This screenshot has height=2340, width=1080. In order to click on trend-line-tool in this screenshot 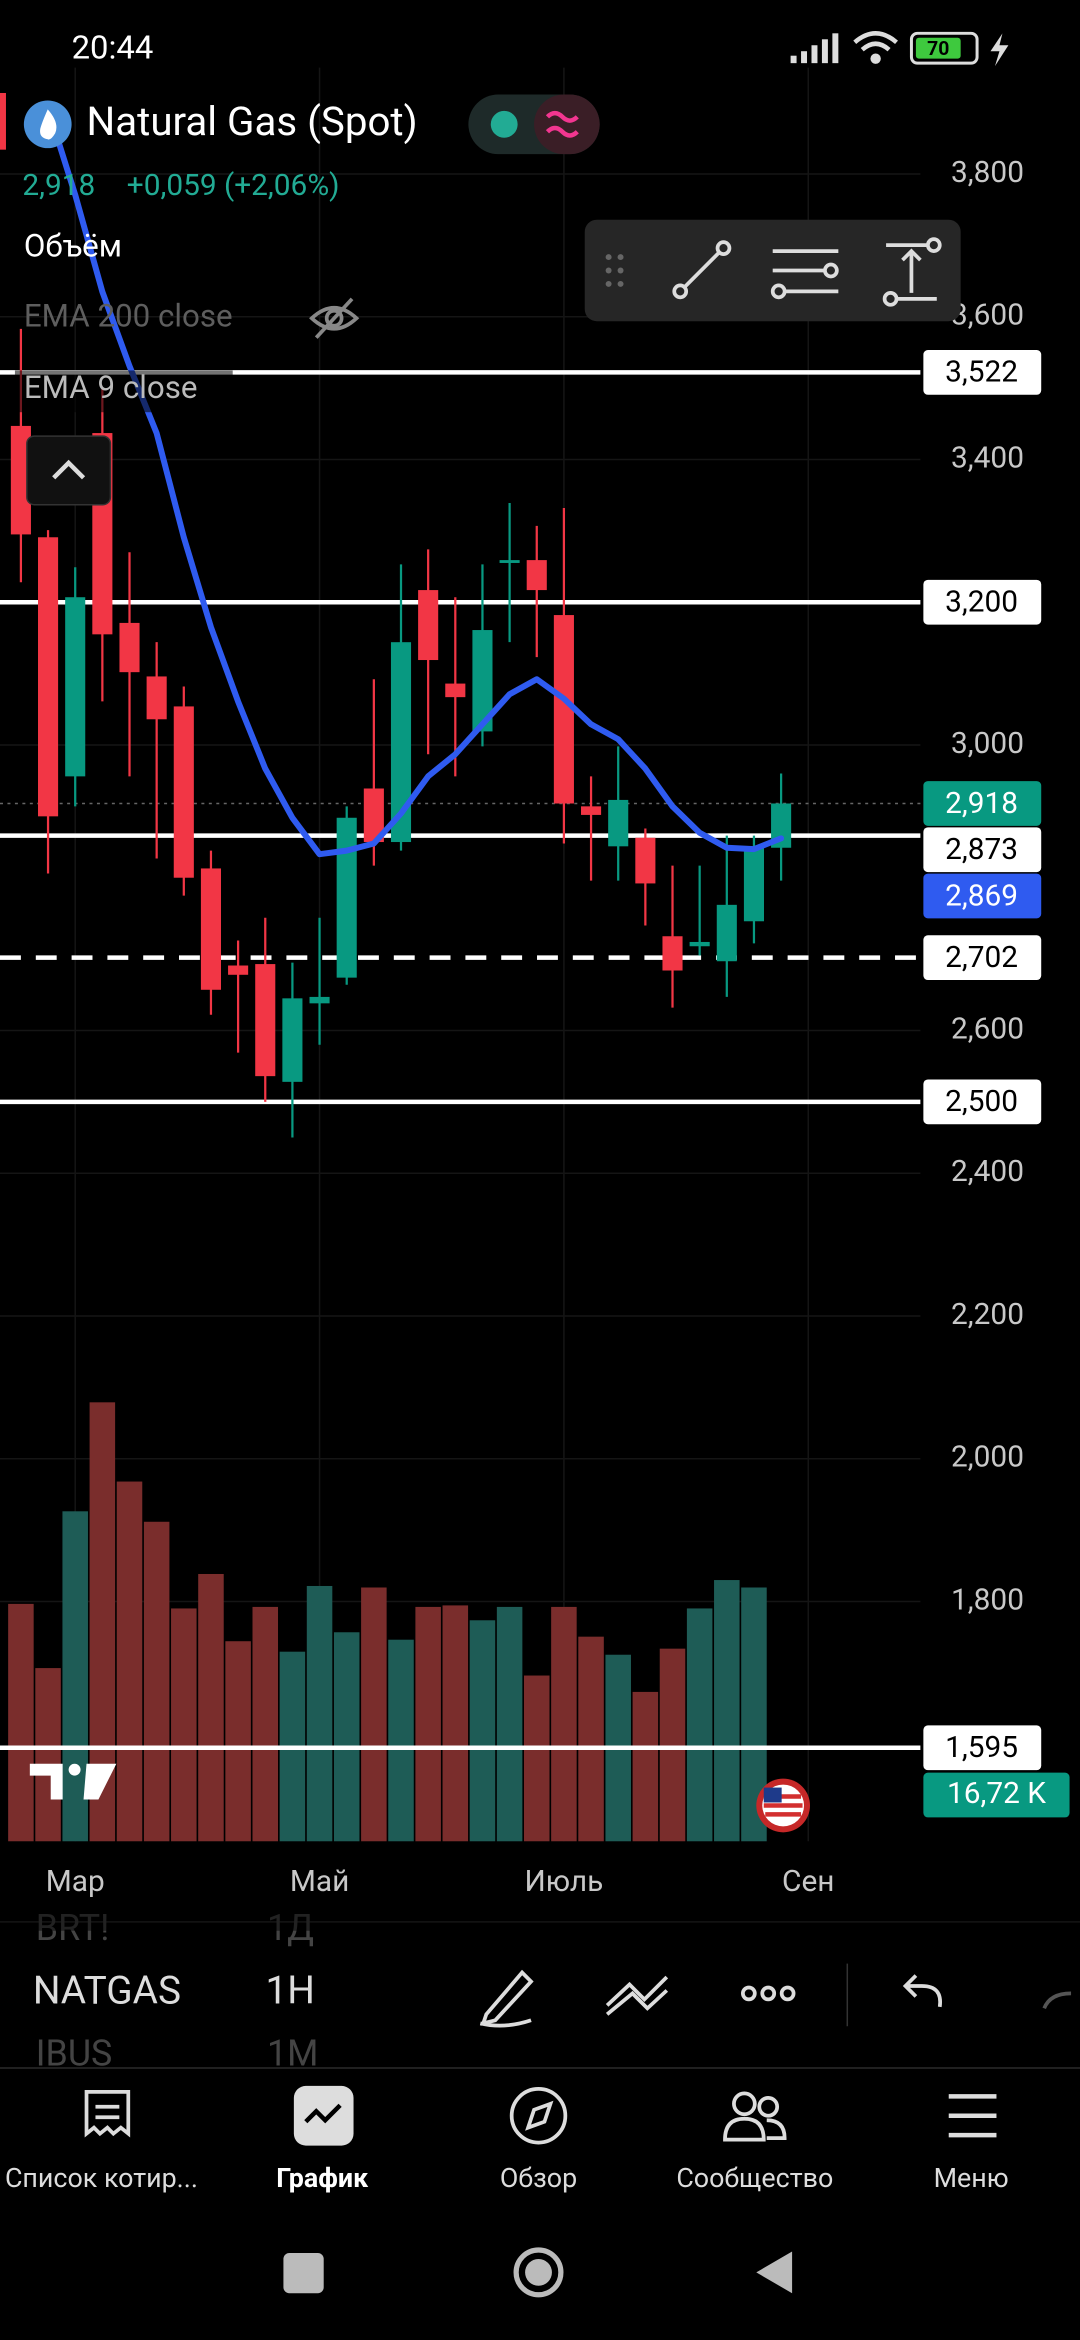, I will do `click(702, 270)`.